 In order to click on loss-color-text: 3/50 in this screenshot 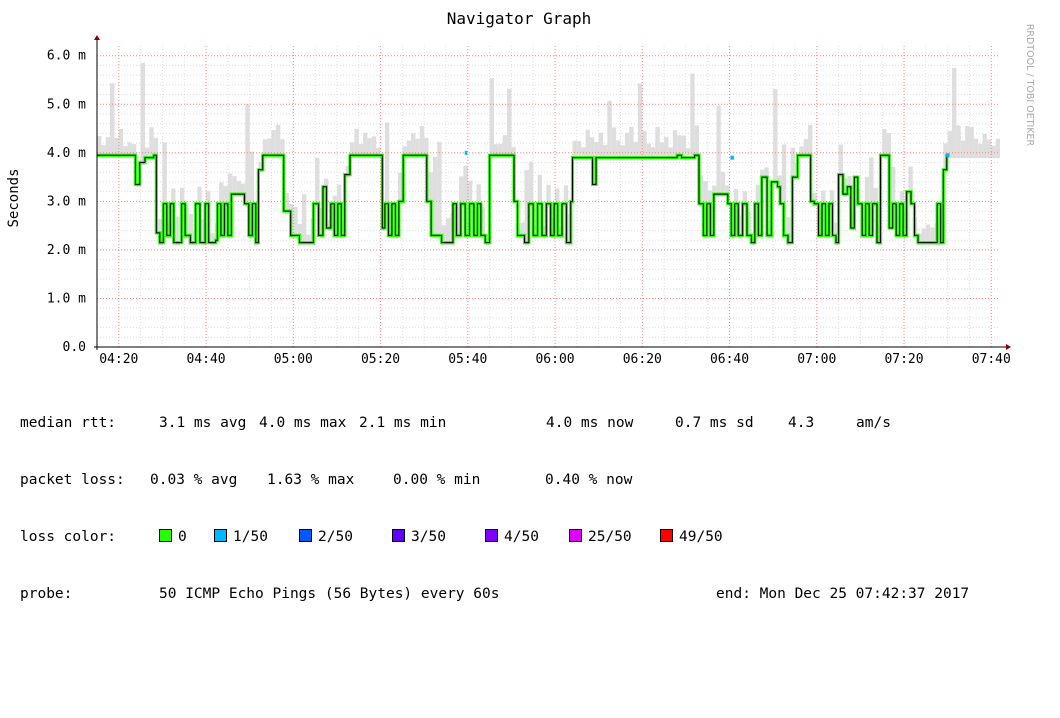, I will do `click(428, 537)`.